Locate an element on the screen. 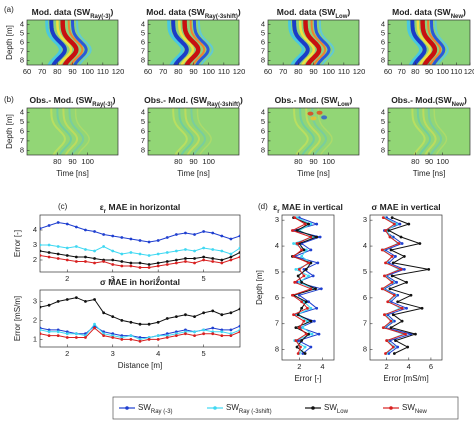  x-tick-label: 90 is located at coordinates (313, 161).